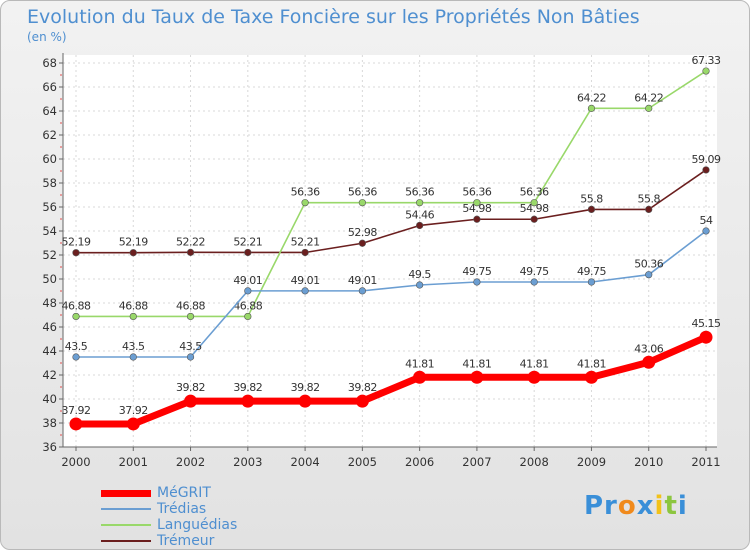 The image size is (750, 550). What do you see at coordinates (126, 509) in the screenshot?
I see `legend-swatch-tredias` at bounding box center [126, 509].